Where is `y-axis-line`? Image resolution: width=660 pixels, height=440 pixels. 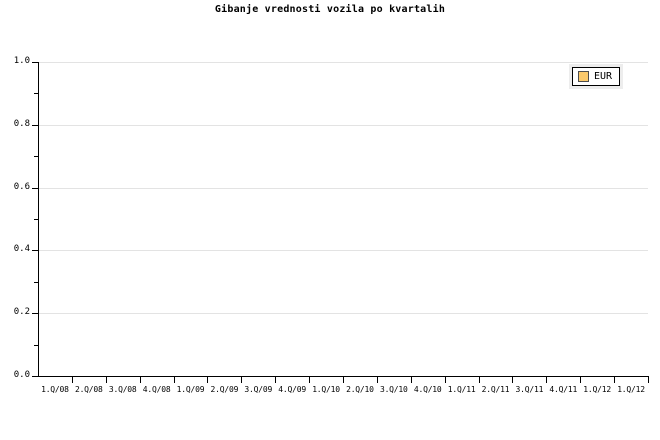 y-axis-line is located at coordinates (38, 219).